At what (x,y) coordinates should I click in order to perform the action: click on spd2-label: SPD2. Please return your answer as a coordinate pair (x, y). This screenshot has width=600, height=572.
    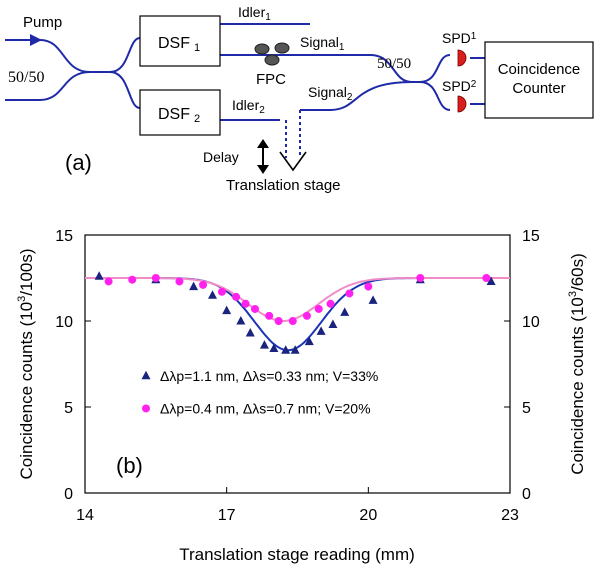
    Looking at the image, I should click on (459, 86).